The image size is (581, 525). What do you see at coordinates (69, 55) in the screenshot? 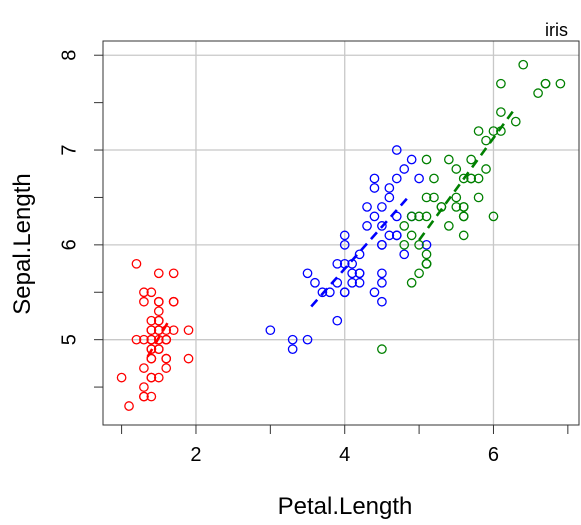
I see `y-tick-label: 8` at bounding box center [69, 55].